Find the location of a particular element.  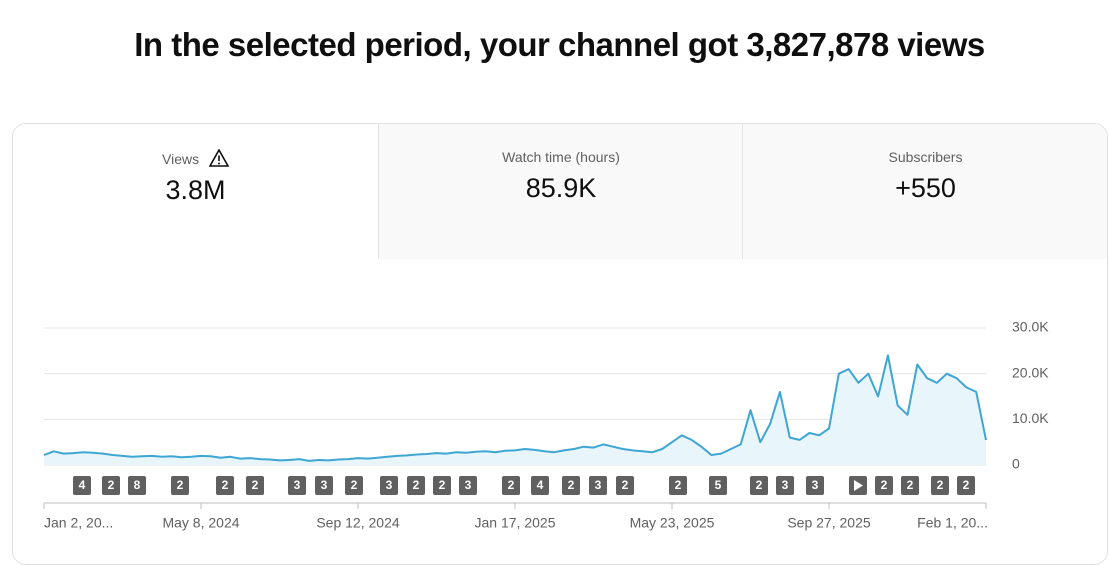

x-tick-label: Sep 27, 2025 is located at coordinates (829, 523).